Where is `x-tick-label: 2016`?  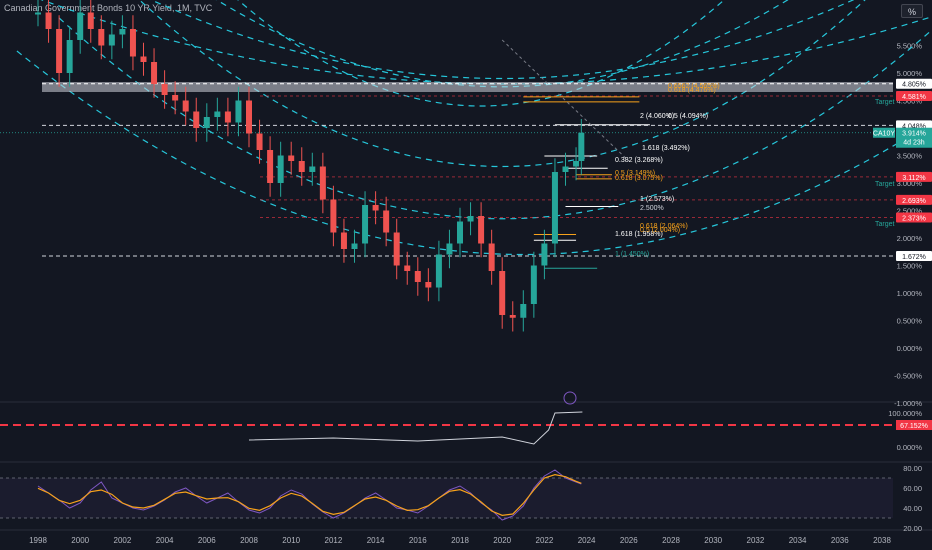
x-tick-label: 2016 is located at coordinates (418, 540).